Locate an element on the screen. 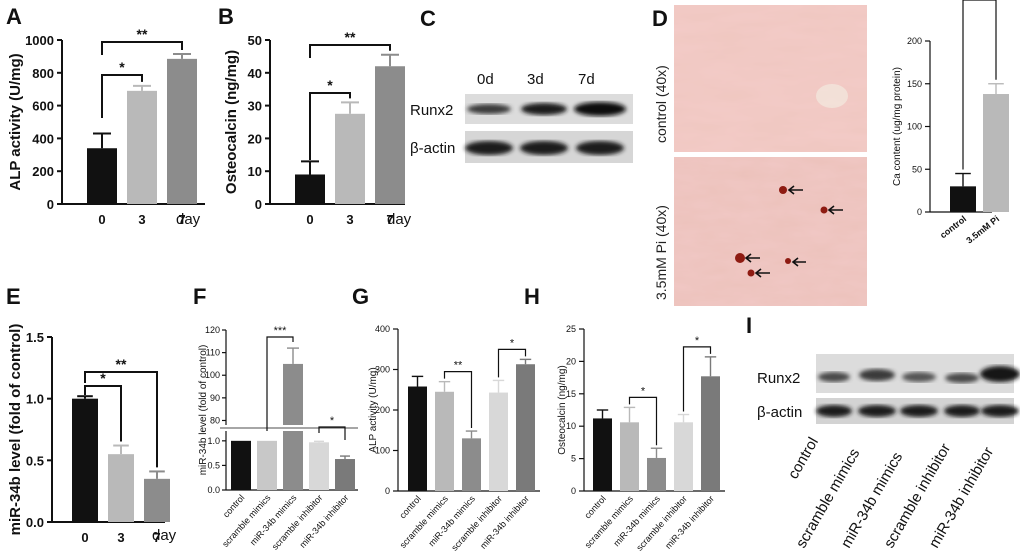 The image size is (1020, 557). y-axis-label: Osteocalcin (ng/mg) is located at coordinates (562, 409).